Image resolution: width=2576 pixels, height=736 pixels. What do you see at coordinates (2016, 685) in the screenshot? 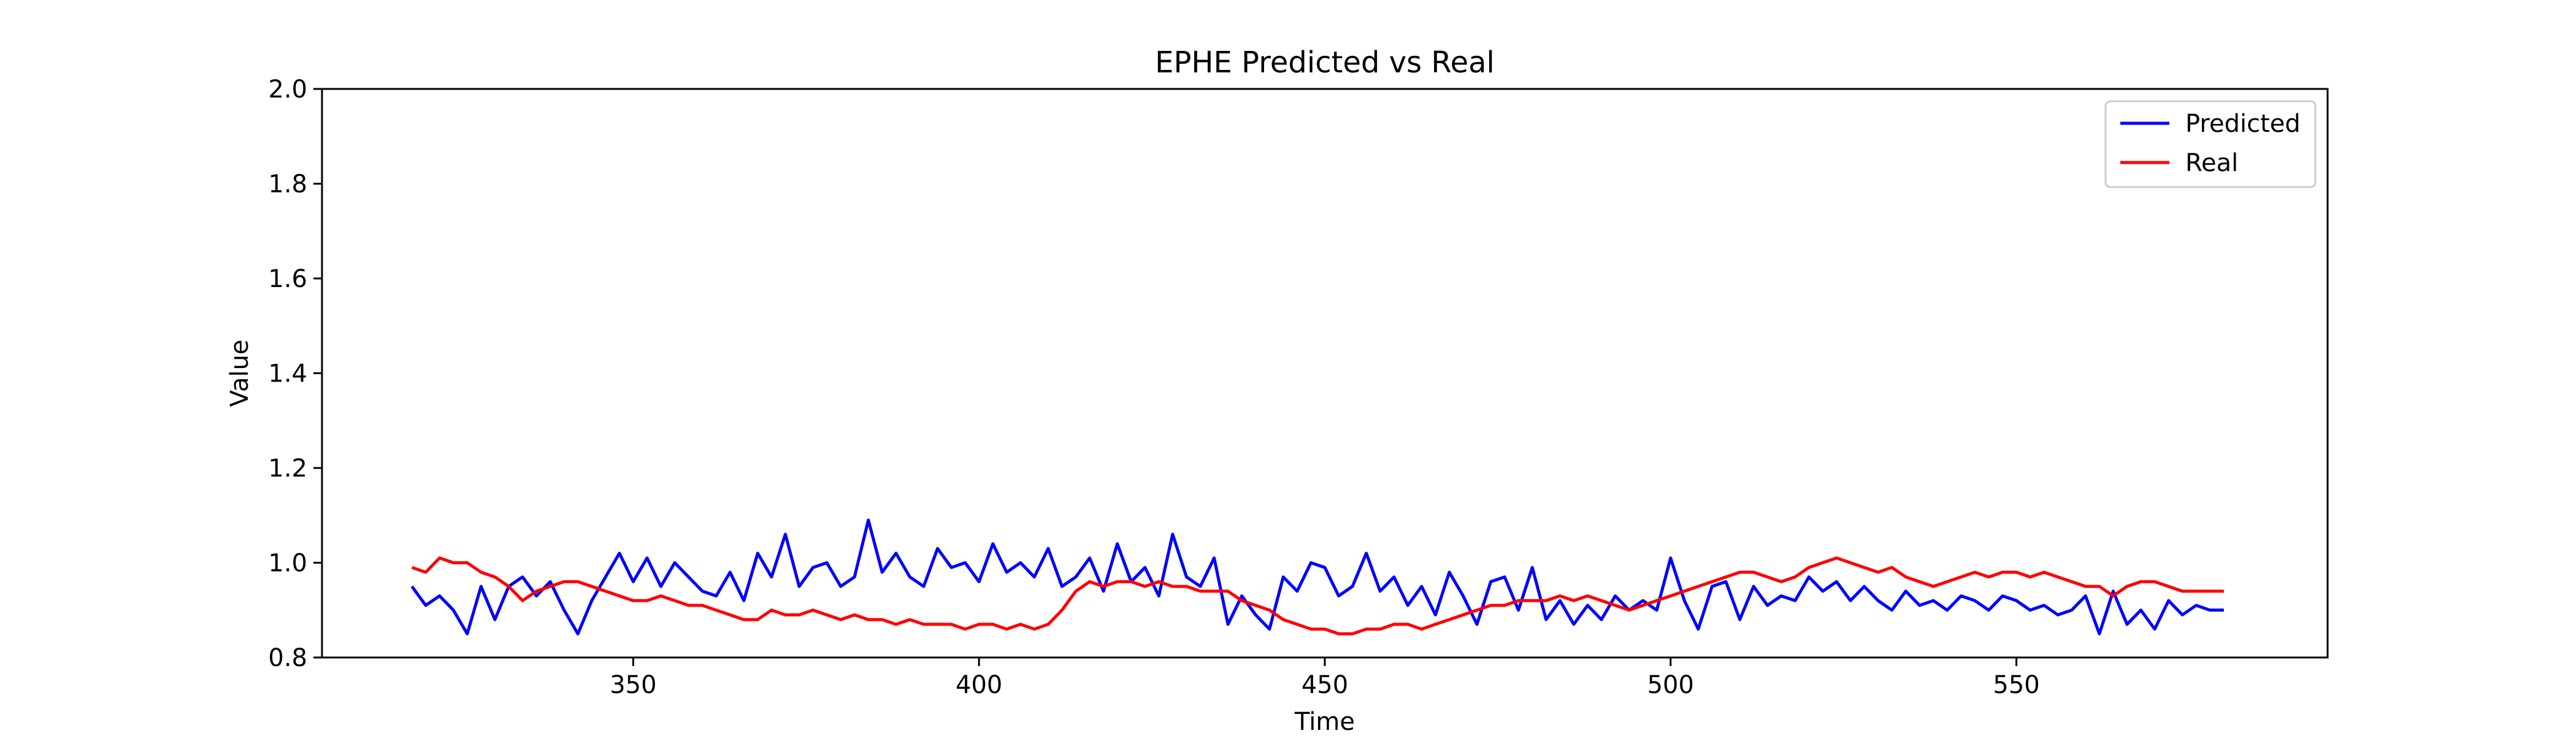
I see `x-tick-label: 550` at bounding box center [2016, 685].